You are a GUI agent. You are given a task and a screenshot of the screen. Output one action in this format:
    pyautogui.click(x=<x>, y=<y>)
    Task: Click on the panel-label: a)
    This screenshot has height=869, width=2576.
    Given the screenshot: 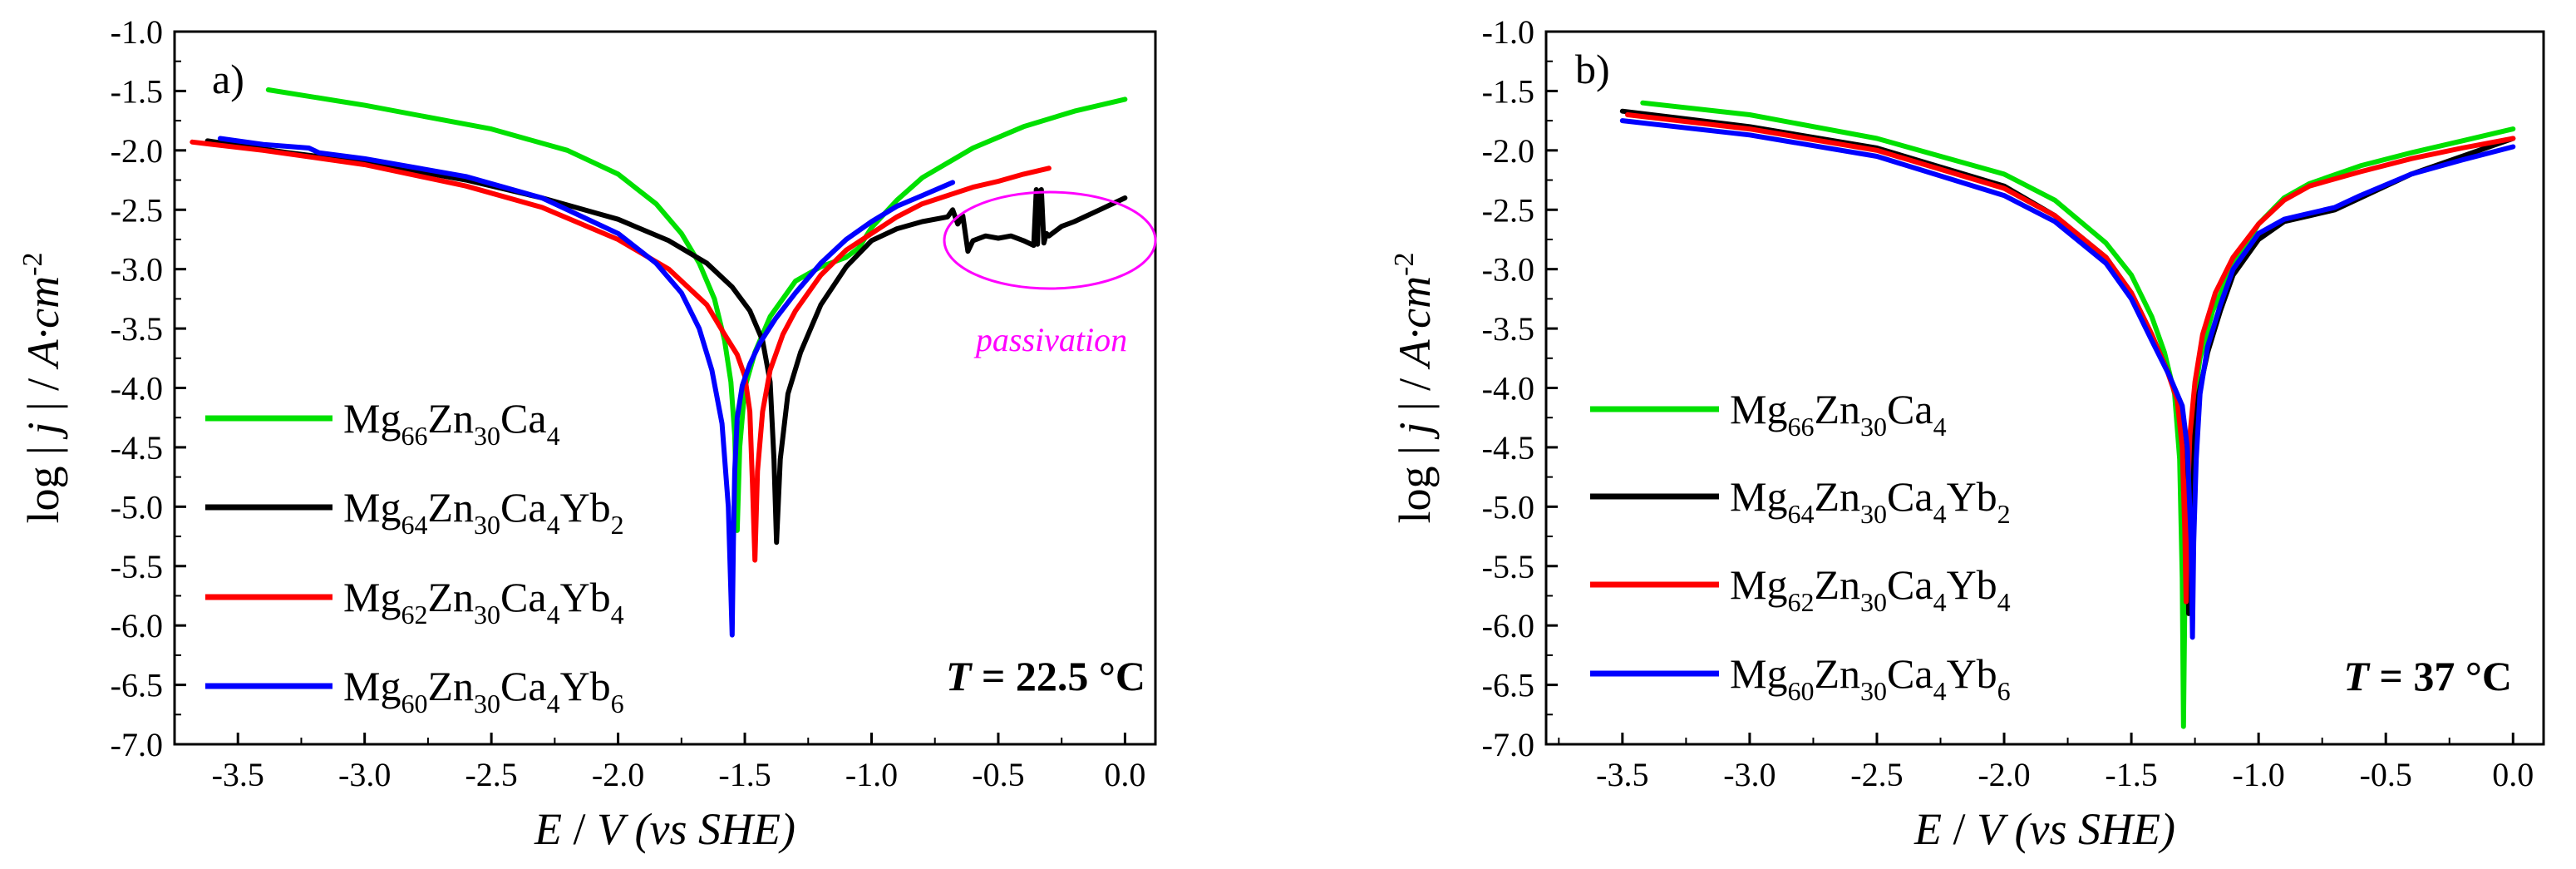 What is the action you would take?
    pyautogui.click(x=228, y=79)
    